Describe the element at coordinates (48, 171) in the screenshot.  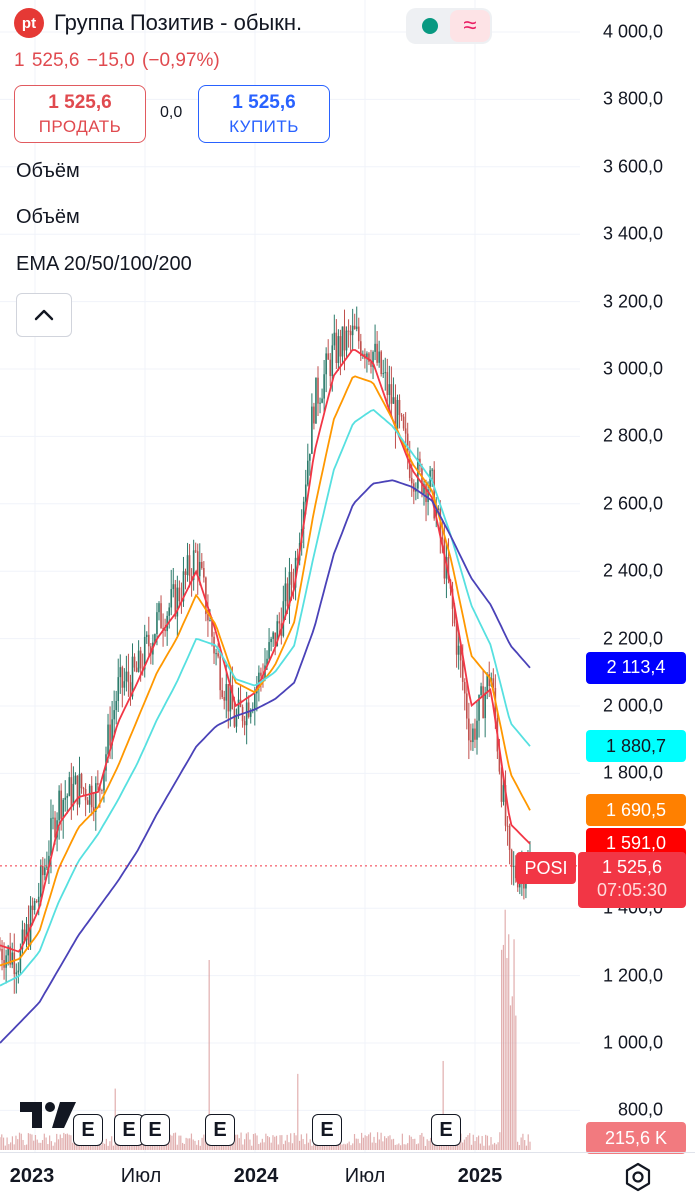
I see `indicator-volume-1: Объём` at that location.